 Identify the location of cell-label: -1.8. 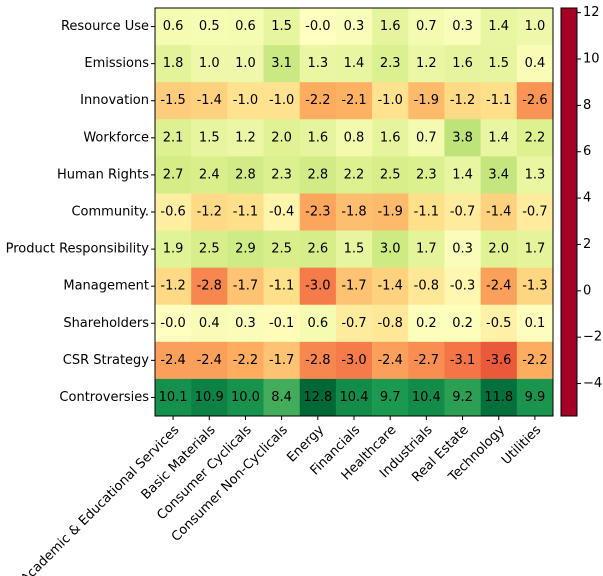
(353, 212).